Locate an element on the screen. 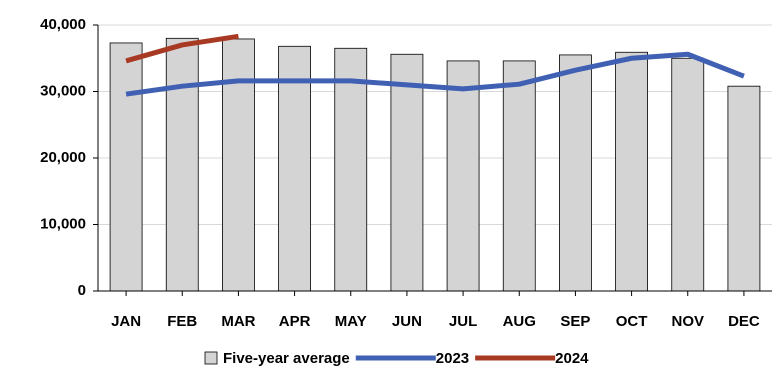  x-tick-label: OCT is located at coordinates (632, 321).